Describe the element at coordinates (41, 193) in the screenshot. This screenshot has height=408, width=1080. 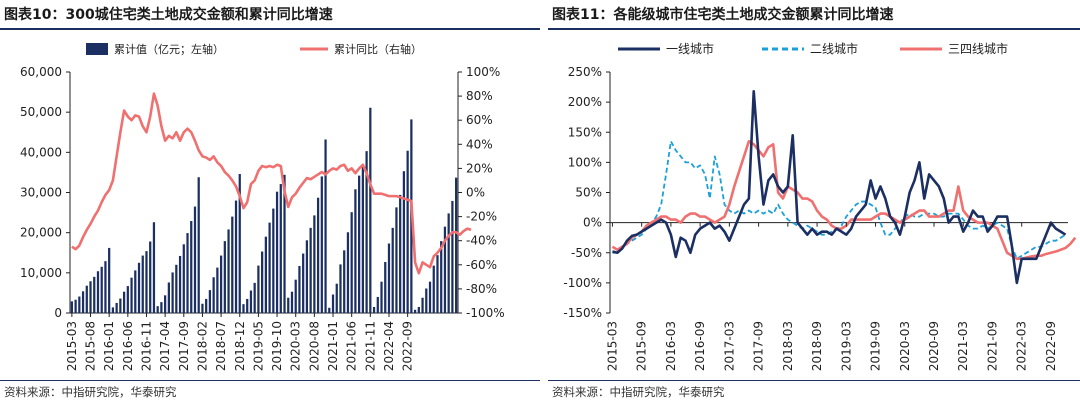
I see `y-left-tick-label: 30,000` at that location.